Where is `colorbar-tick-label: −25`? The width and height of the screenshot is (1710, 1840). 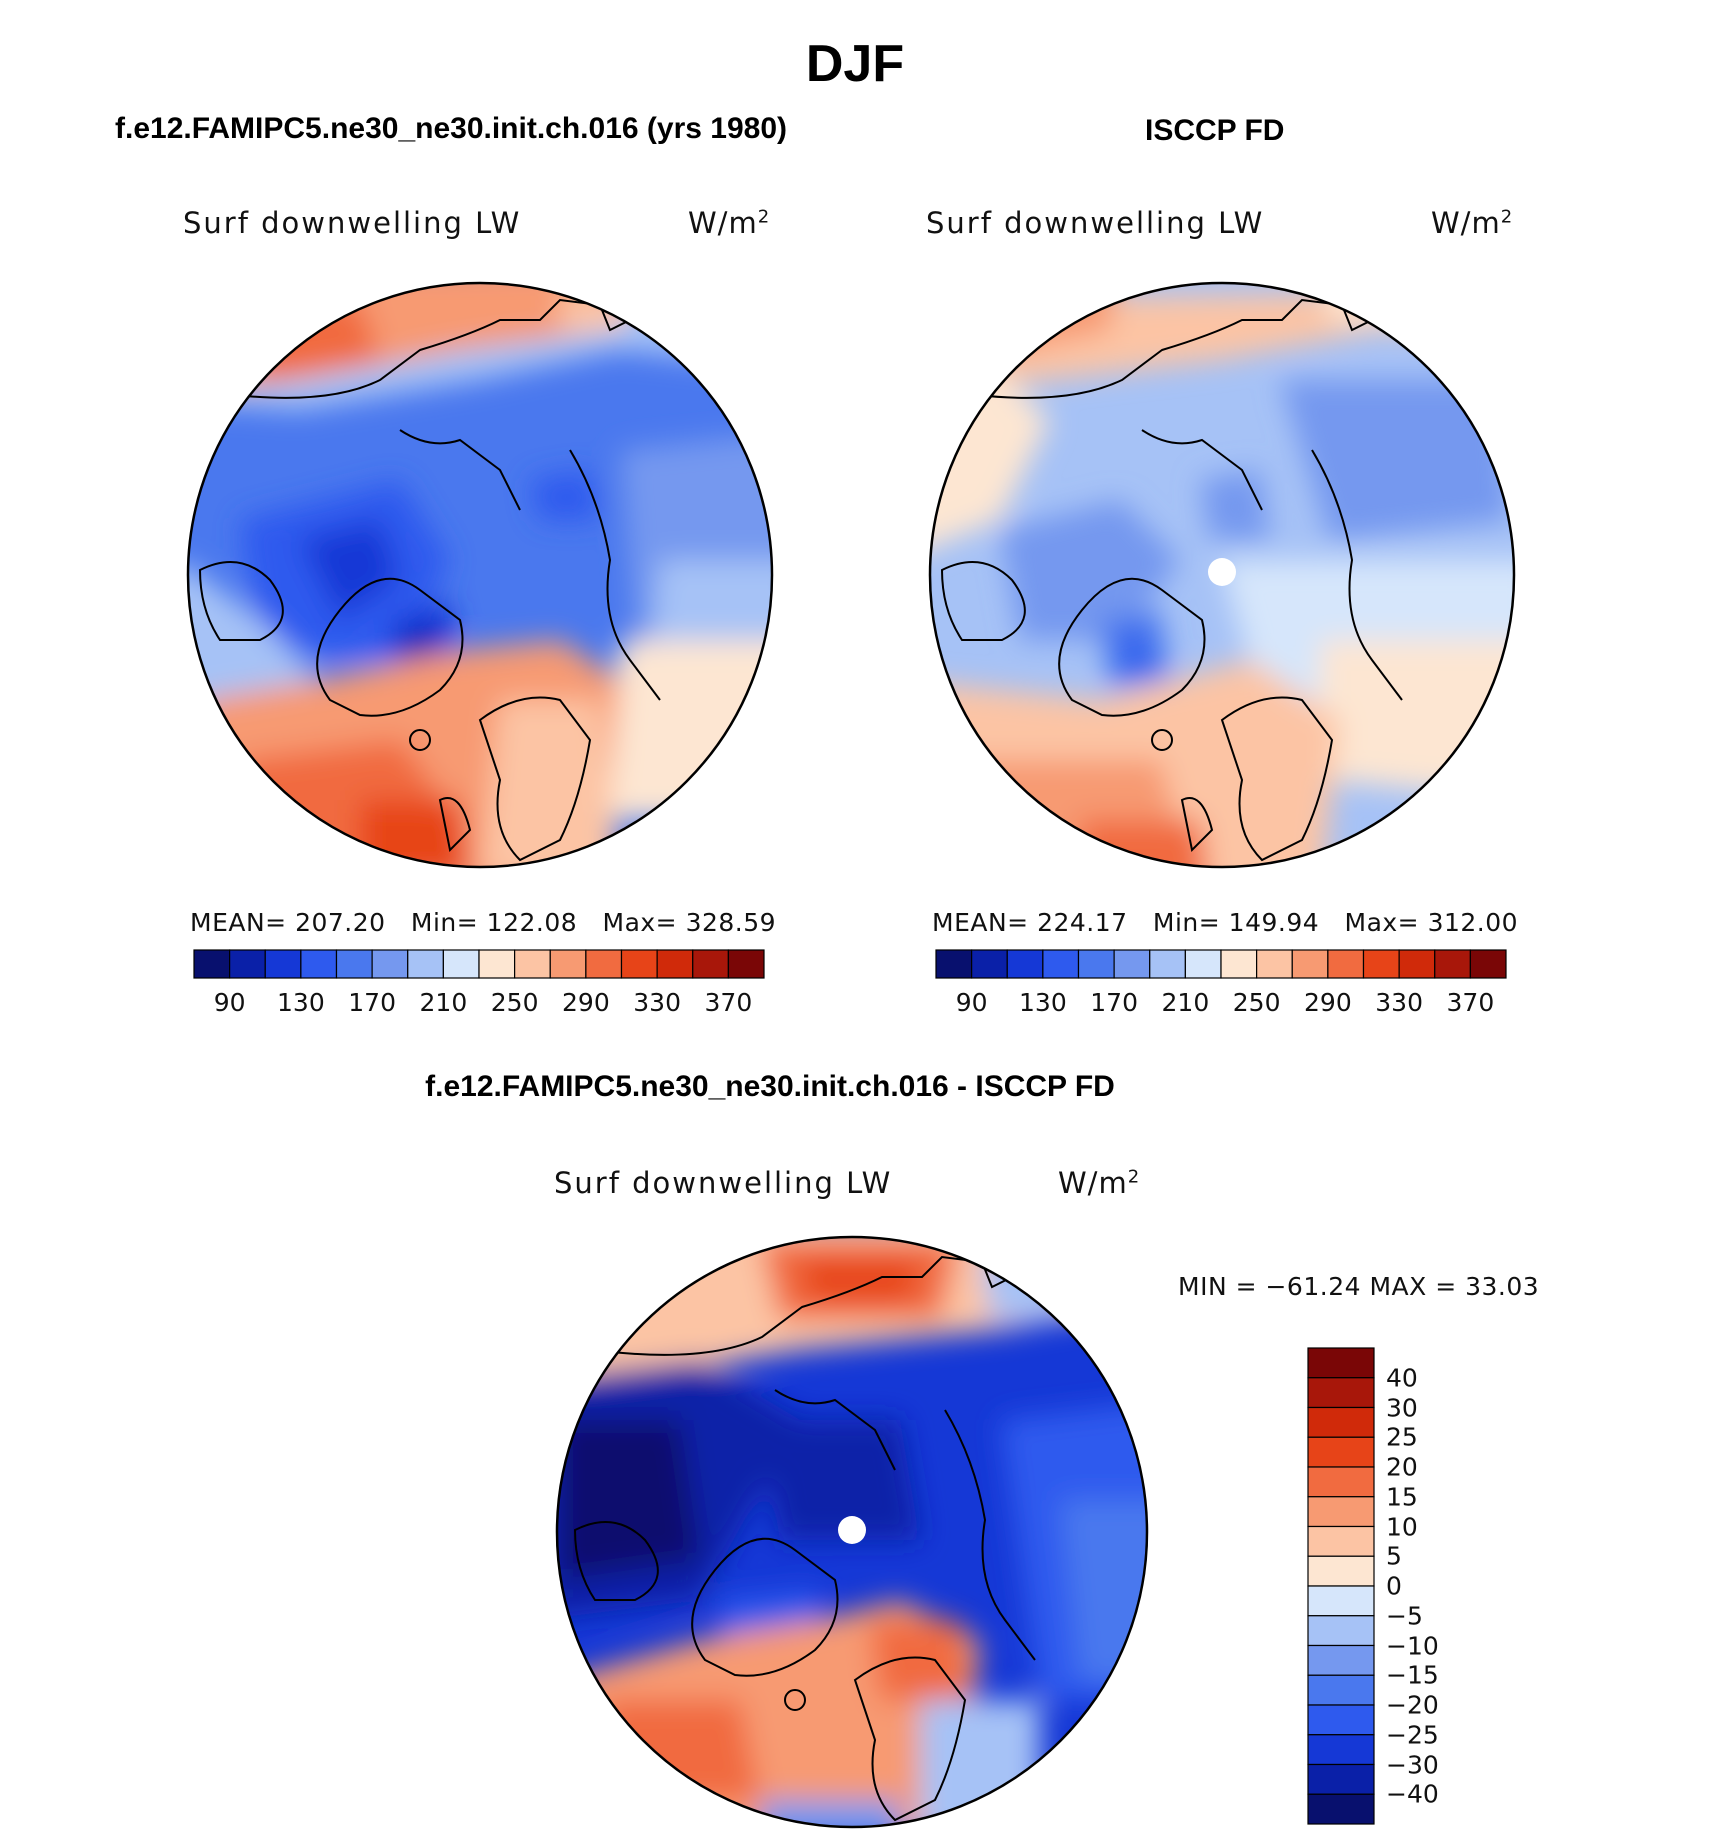 colorbar-tick-label: −25 is located at coordinates (1412, 1735).